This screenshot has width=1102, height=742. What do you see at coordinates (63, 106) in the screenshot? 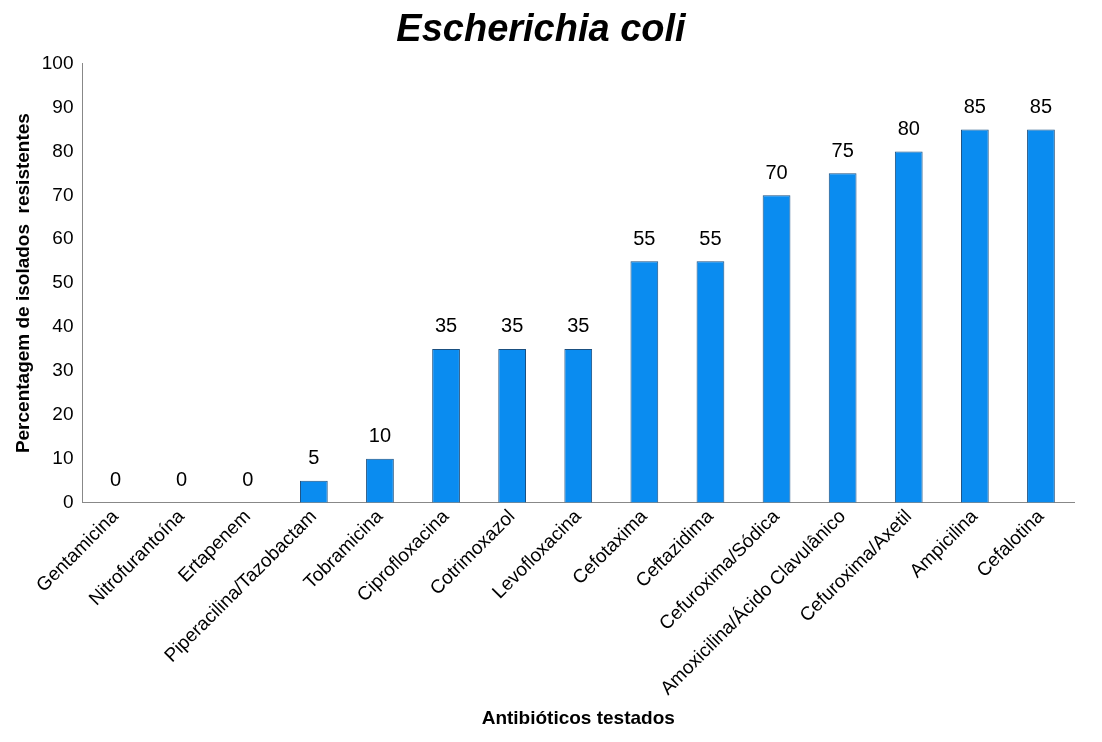
I see `y-tick-label: 90` at bounding box center [63, 106].